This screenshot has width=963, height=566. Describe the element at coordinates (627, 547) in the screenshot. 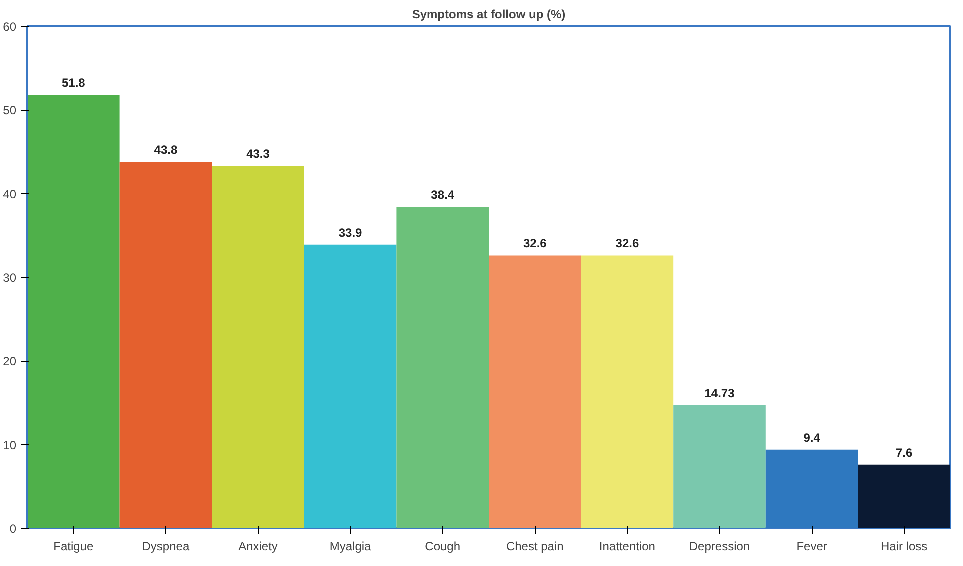

I see `x-tick-label: Inattention` at that location.